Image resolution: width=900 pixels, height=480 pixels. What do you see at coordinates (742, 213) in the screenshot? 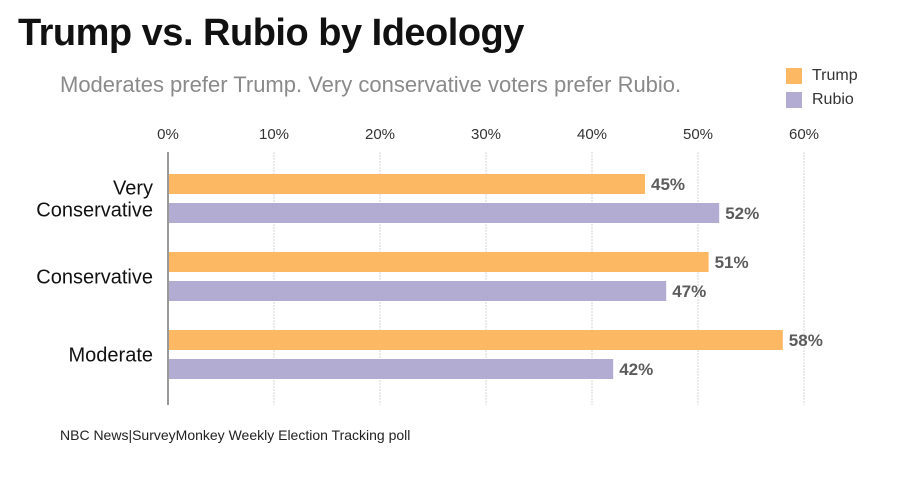
I see `data-label: 52%` at bounding box center [742, 213].